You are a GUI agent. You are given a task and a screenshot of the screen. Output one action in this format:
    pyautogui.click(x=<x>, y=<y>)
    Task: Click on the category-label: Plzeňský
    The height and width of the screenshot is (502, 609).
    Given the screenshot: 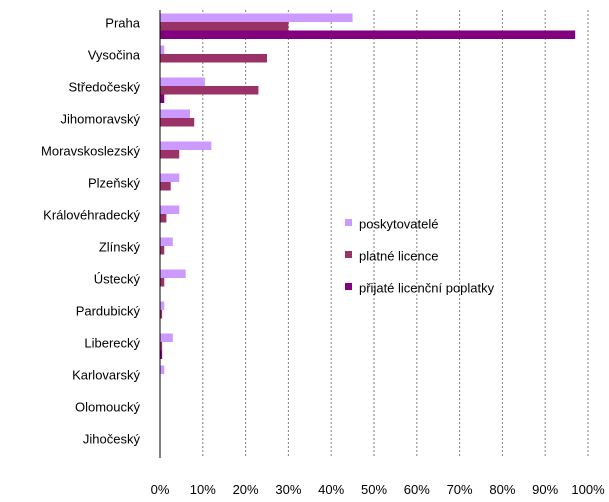 What is the action you would take?
    pyautogui.click(x=114, y=182)
    